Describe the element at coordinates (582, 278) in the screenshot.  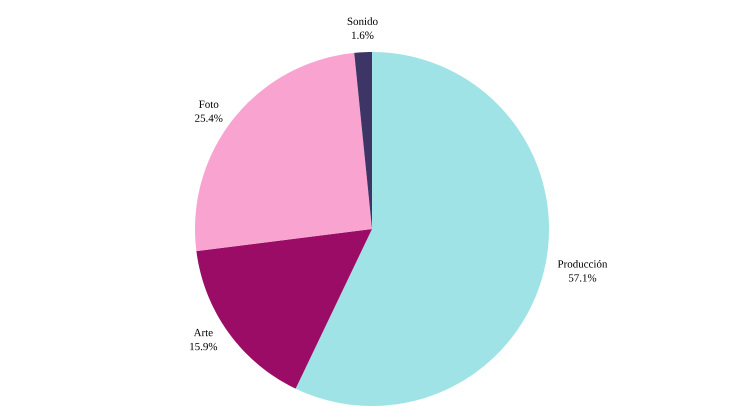
I see `data-label: 57.1%` at that location.